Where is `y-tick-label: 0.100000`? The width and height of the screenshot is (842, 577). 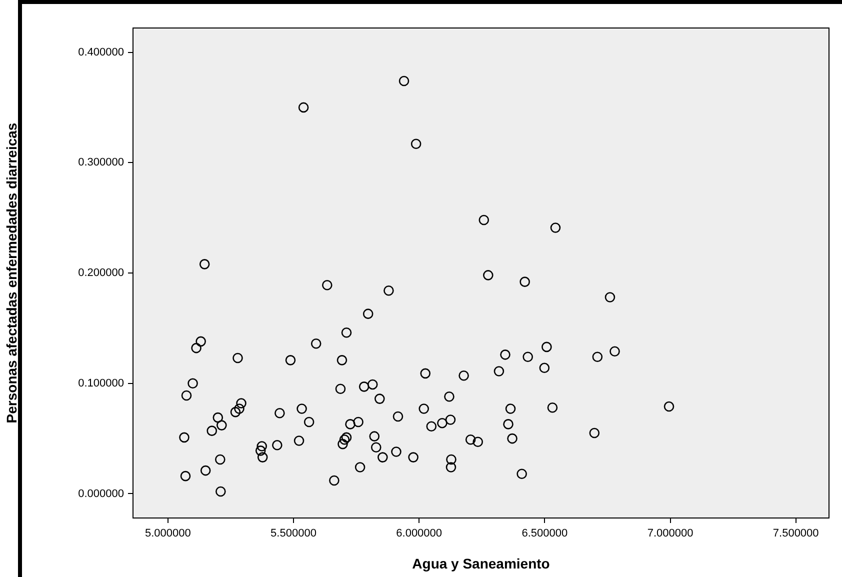
y-tick-label: 0.100000 is located at coordinates (101, 383).